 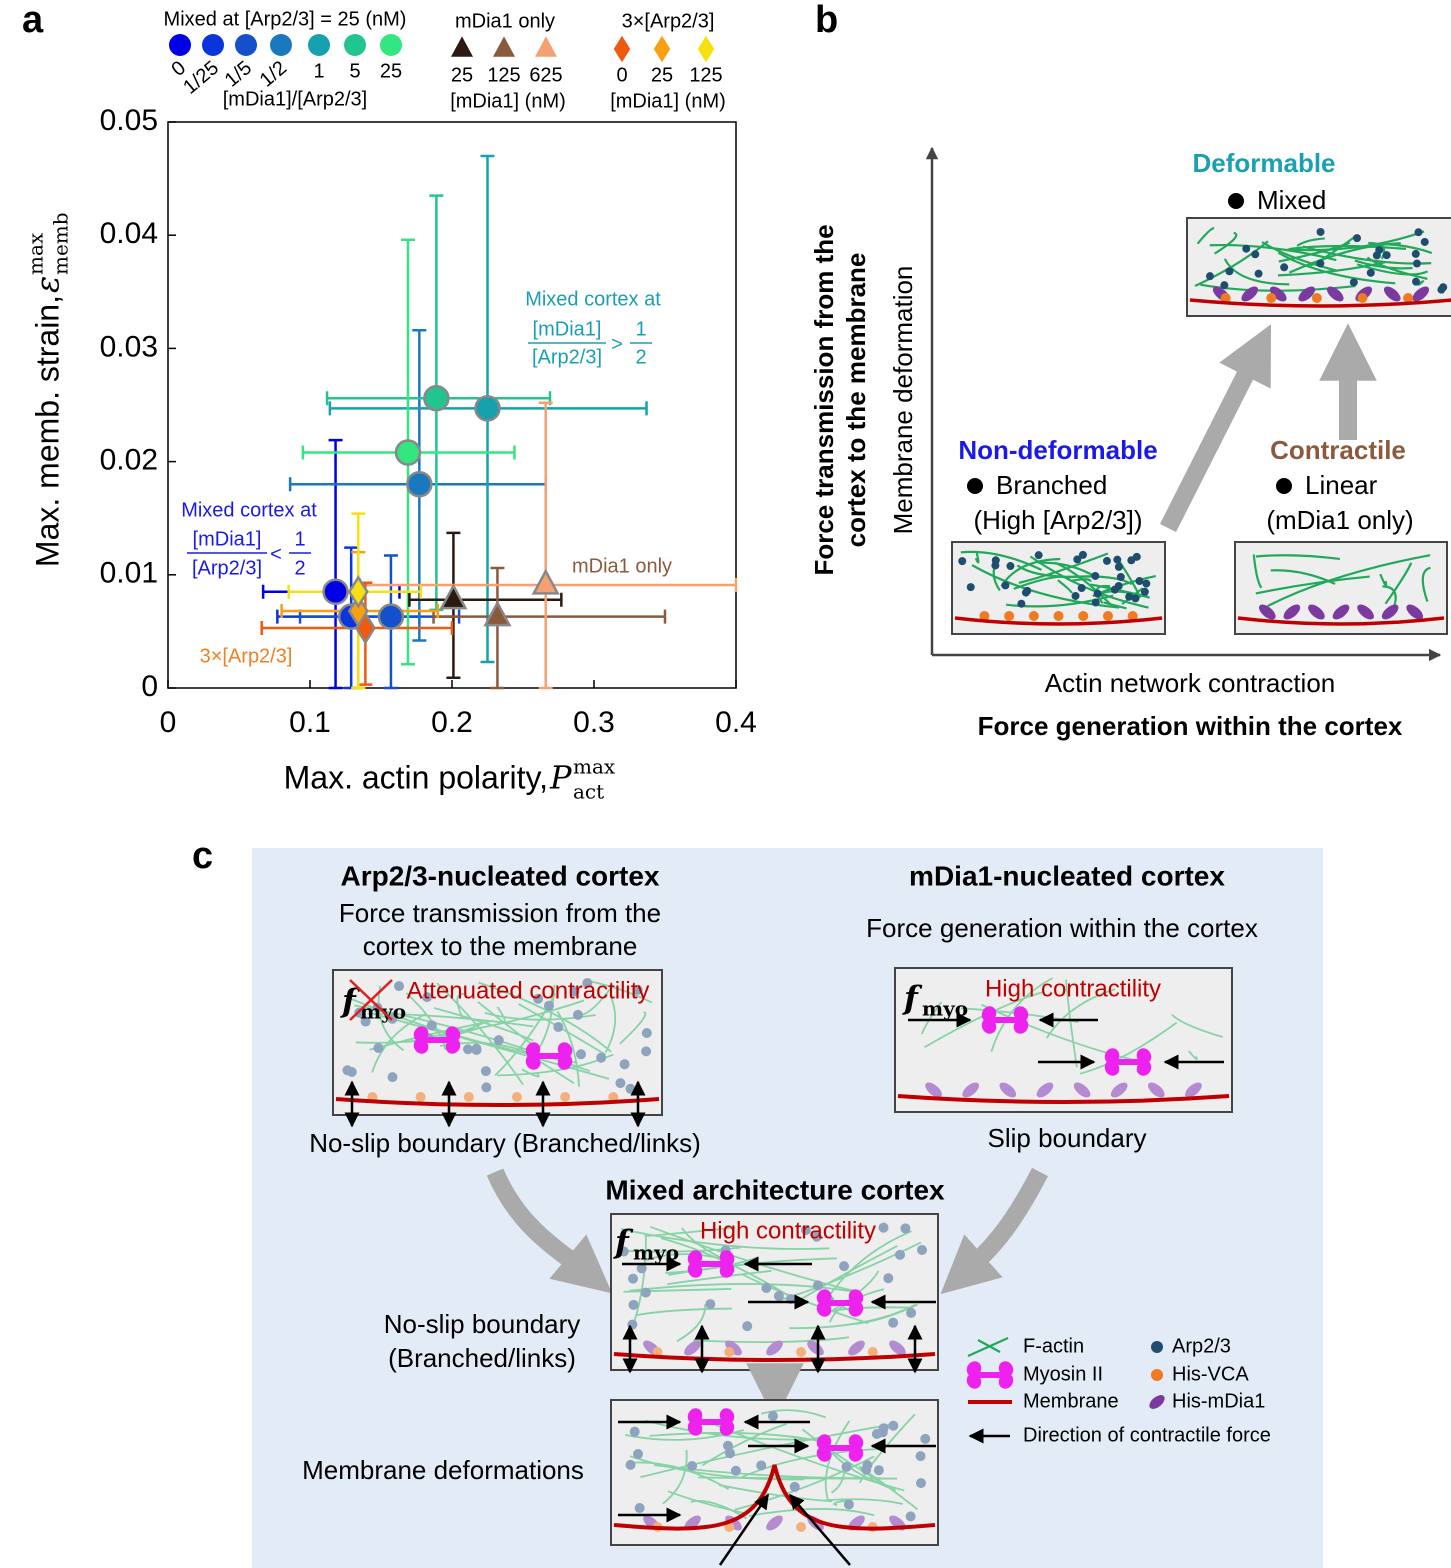 I want to click on legend-title: 3×[Arp2/3], so click(x=668, y=21).